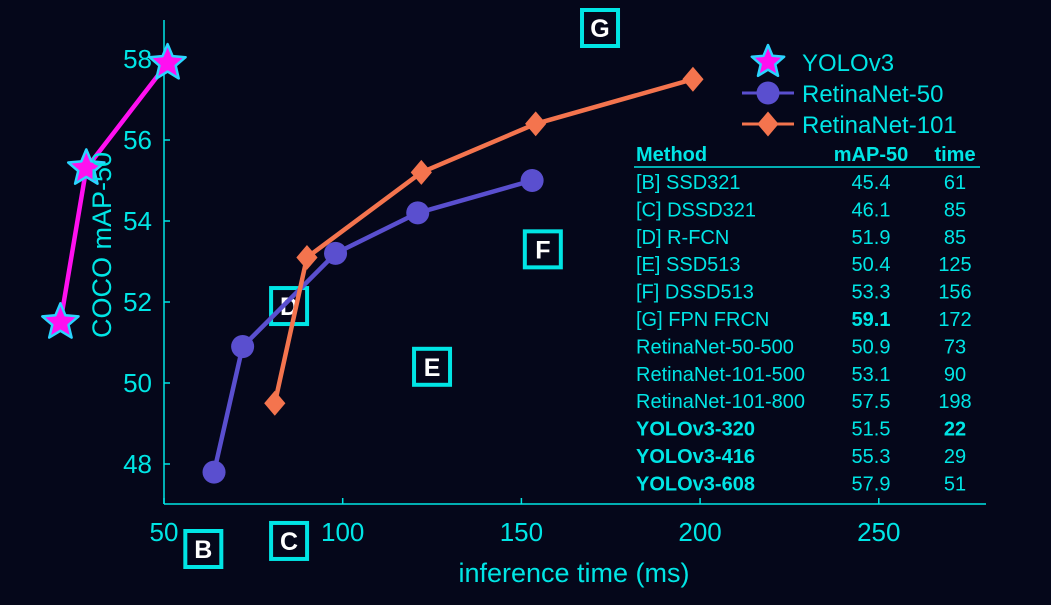  Describe the element at coordinates (871, 430) in the screenshot. I see `table-cell-map: 51.5` at that location.